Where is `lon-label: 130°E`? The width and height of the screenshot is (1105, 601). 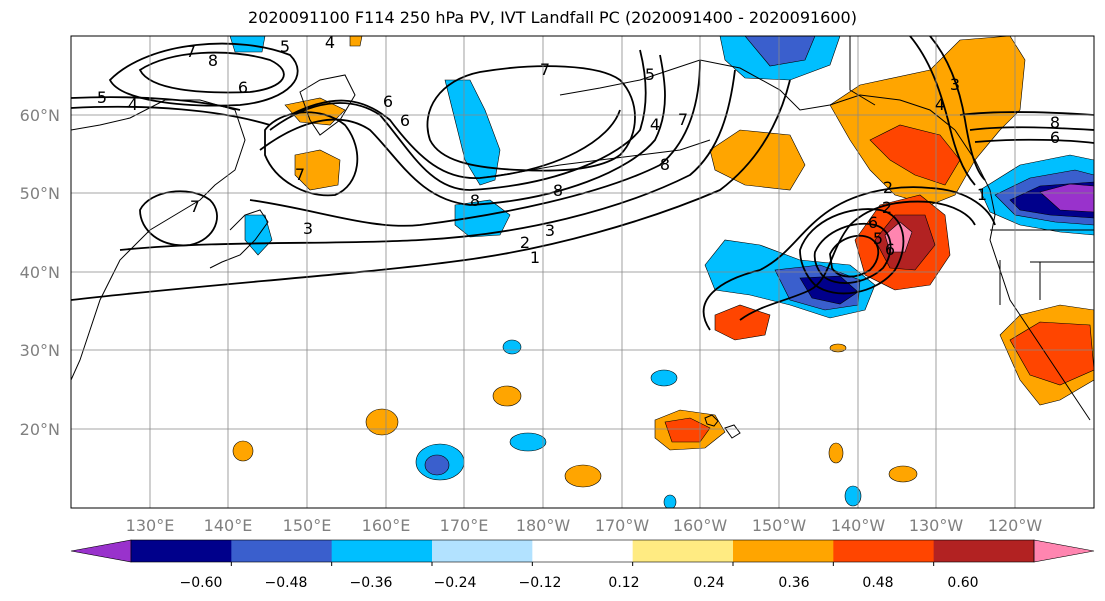
lon-label: 130°E is located at coordinates (150, 525).